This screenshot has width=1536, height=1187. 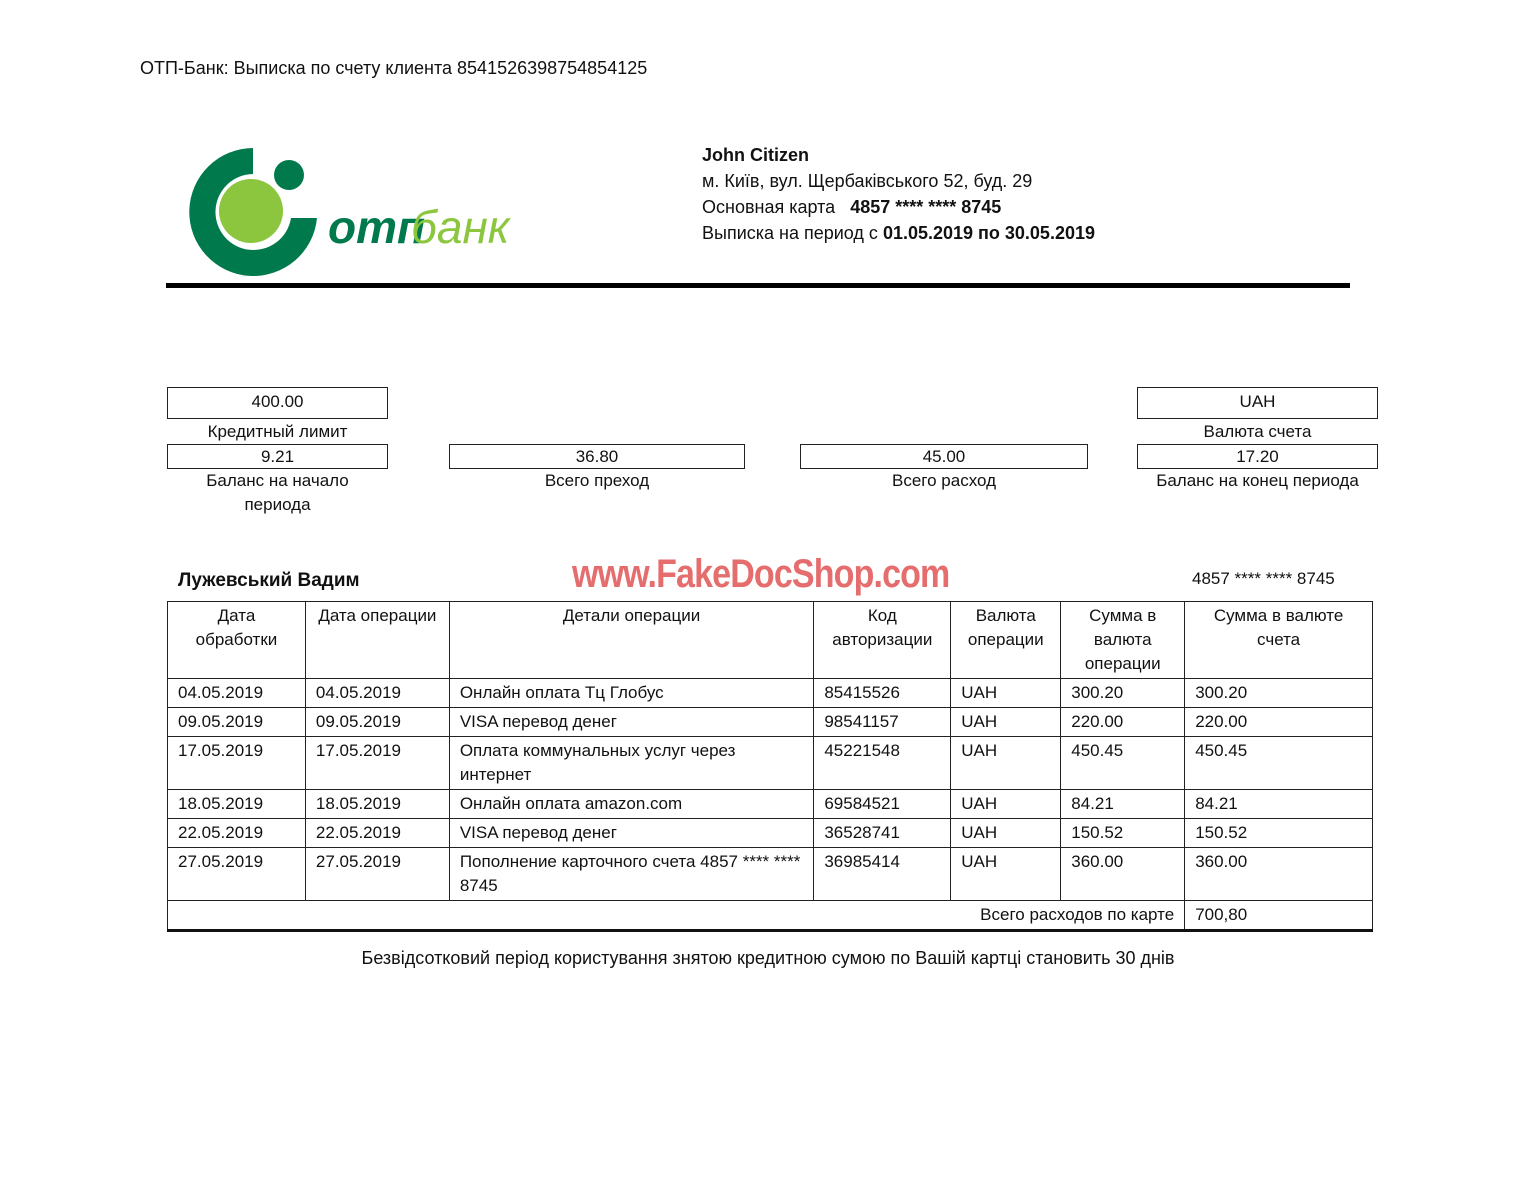 I want to click on cell-amount-op: 84.21, so click(x=1123, y=804).